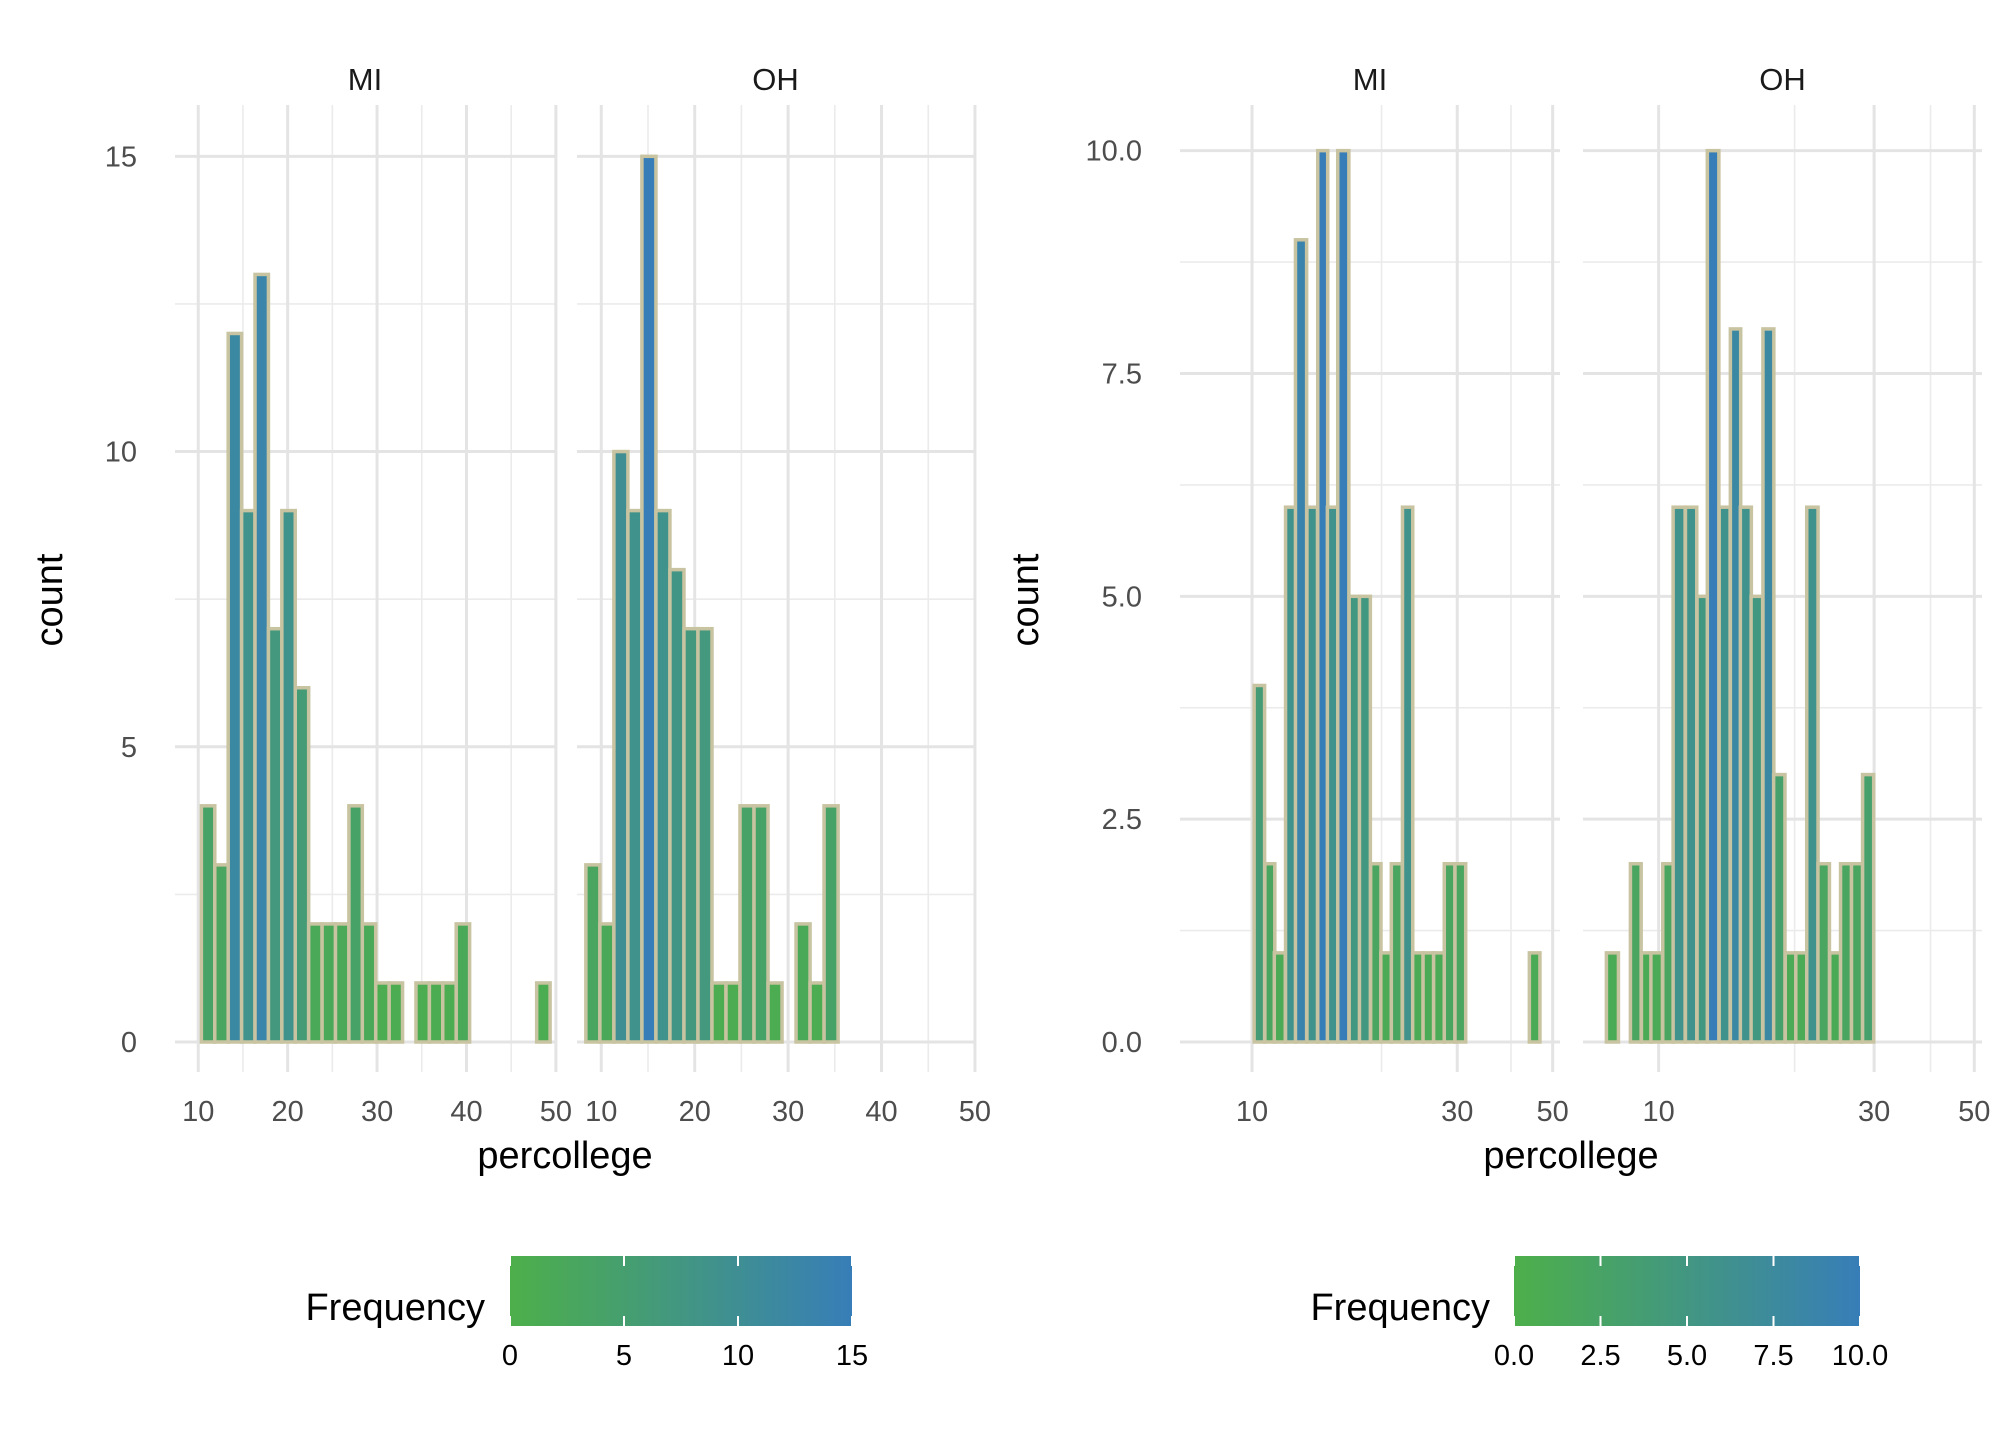 Image resolution: width=2016 pixels, height=1445 pixels. I want to click on legend-tick-label: 5, so click(624, 1356).